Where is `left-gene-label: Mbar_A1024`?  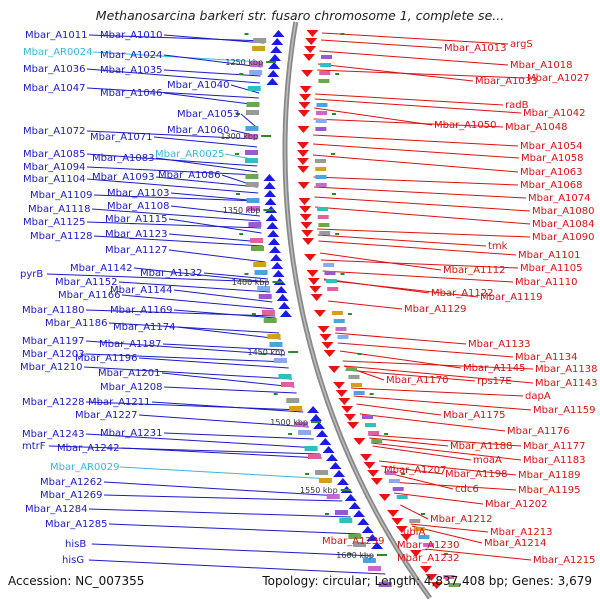 left-gene-label: Mbar_A1024 is located at coordinates (131, 55).